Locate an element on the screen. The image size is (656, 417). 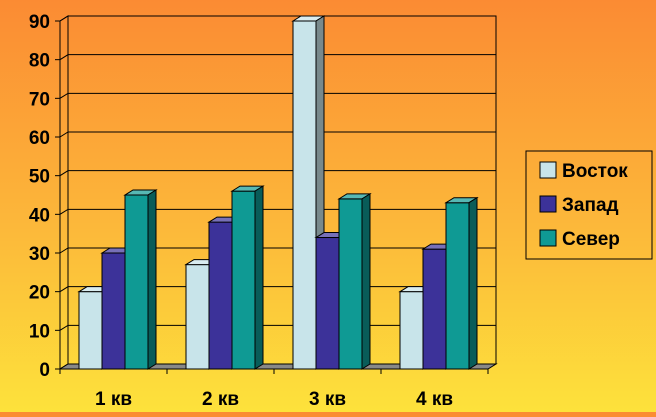
y-tick-label: 30 is located at coordinates (39, 254).